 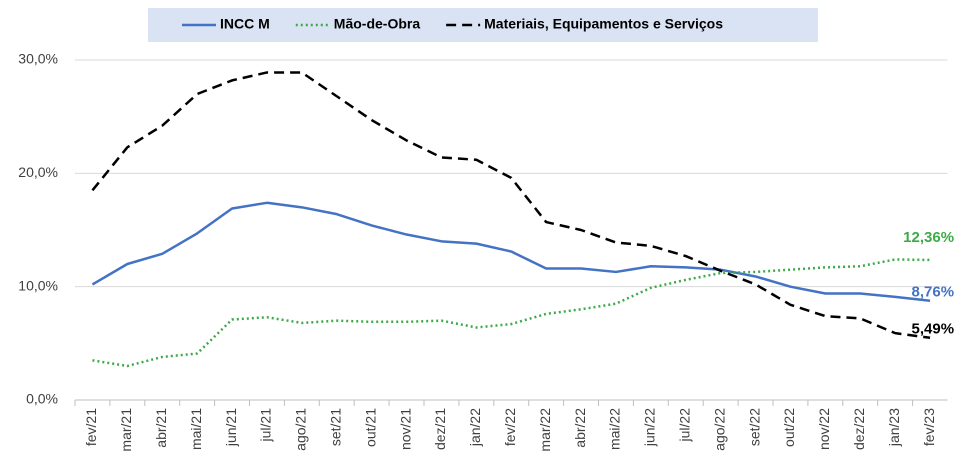 What do you see at coordinates (245, 24) in the screenshot?
I see `legend-label: INCC M` at bounding box center [245, 24].